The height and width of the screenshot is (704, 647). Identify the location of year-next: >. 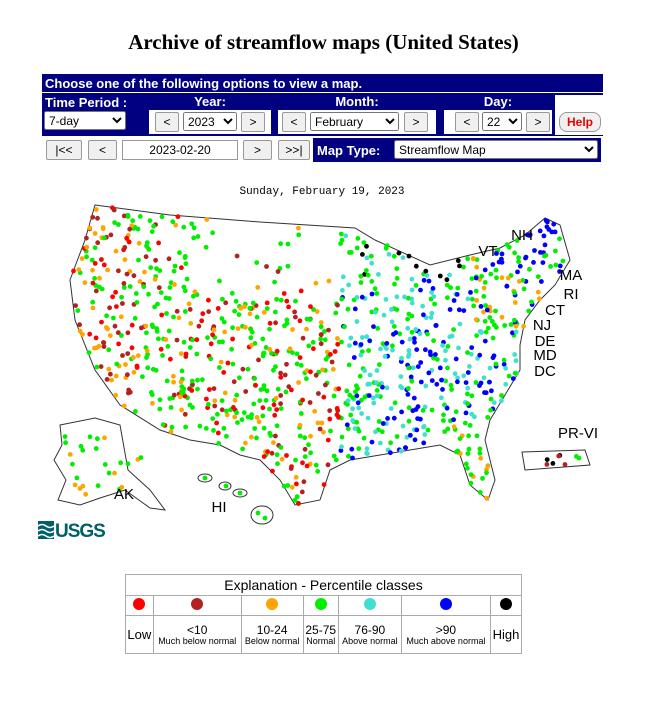
(253, 122).